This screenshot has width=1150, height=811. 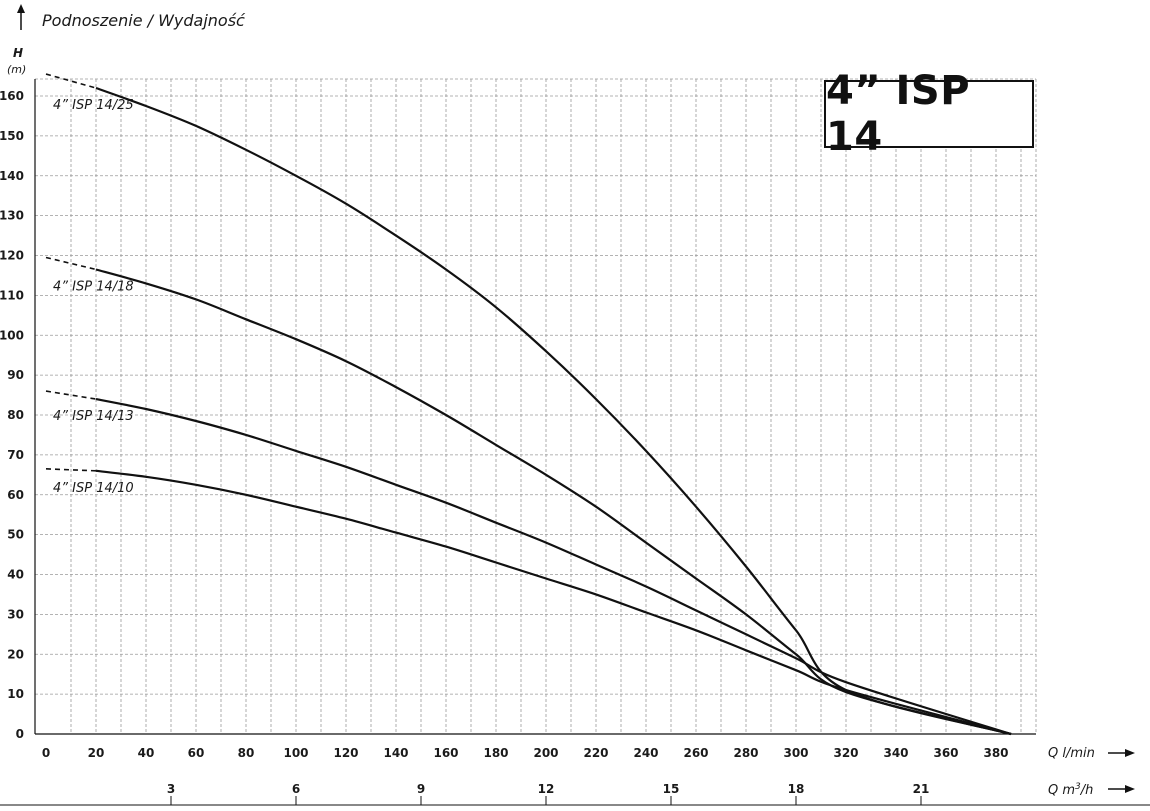 What do you see at coordinates (93, 286) in the screenshot?
I see `series-label: 4” ISP 14/18` at bounding box center [93, 286].